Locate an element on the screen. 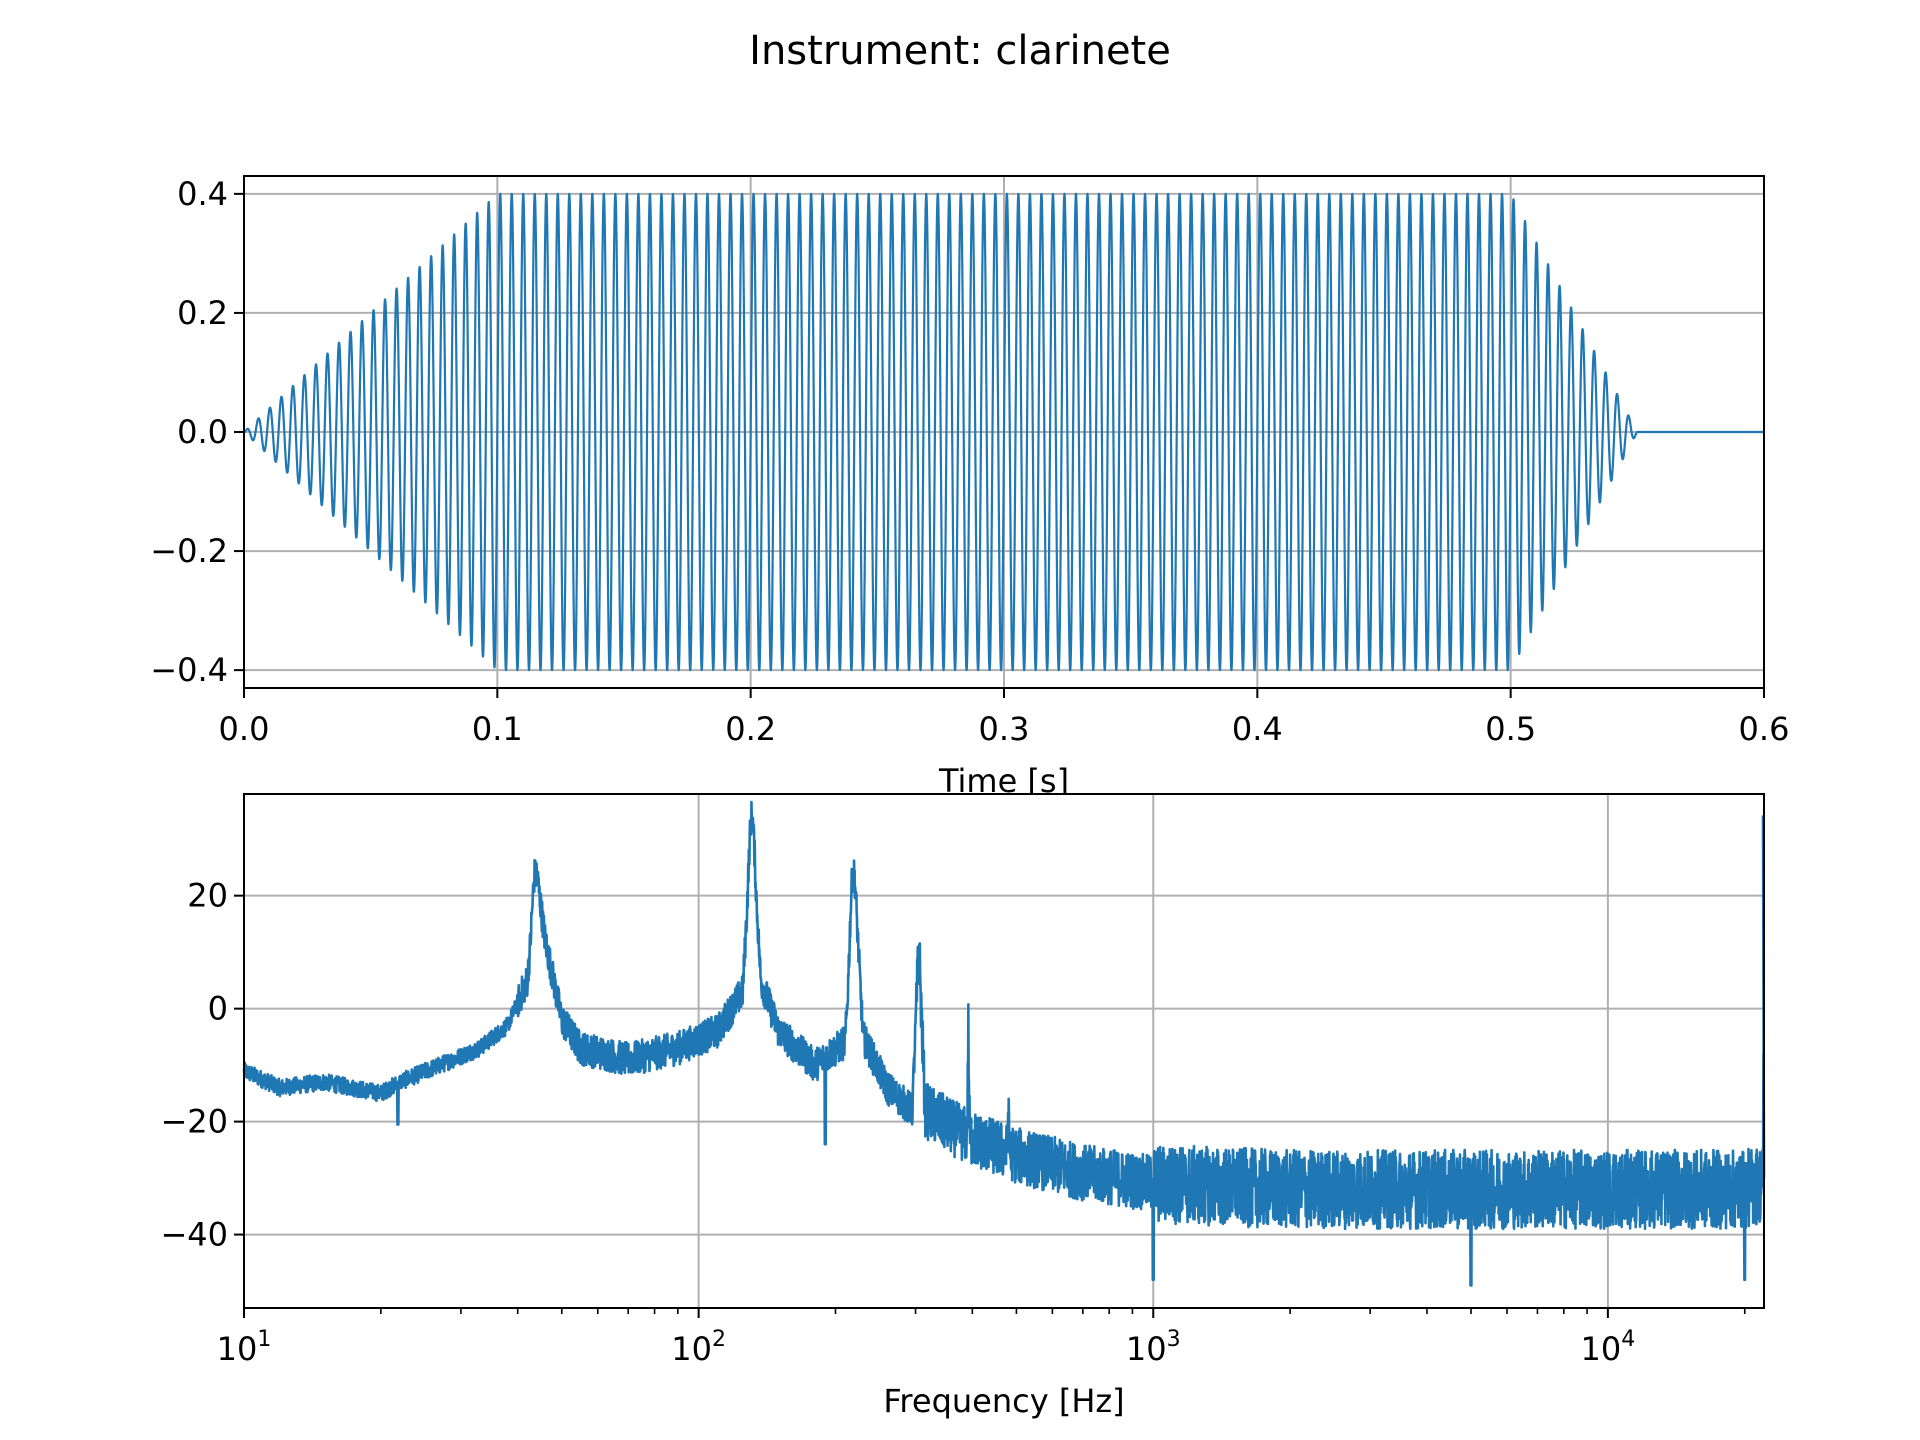  waveform-ytick-label: 0.4 is located at coordinates (202, 194).